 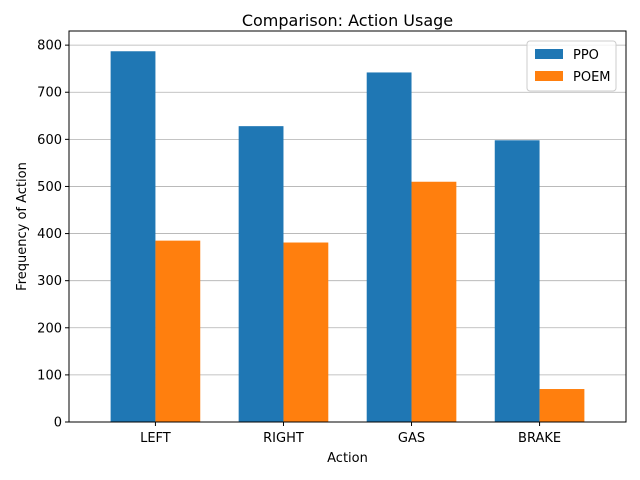 I want to click on bar-ppo-right, so click(x=261, y=274).